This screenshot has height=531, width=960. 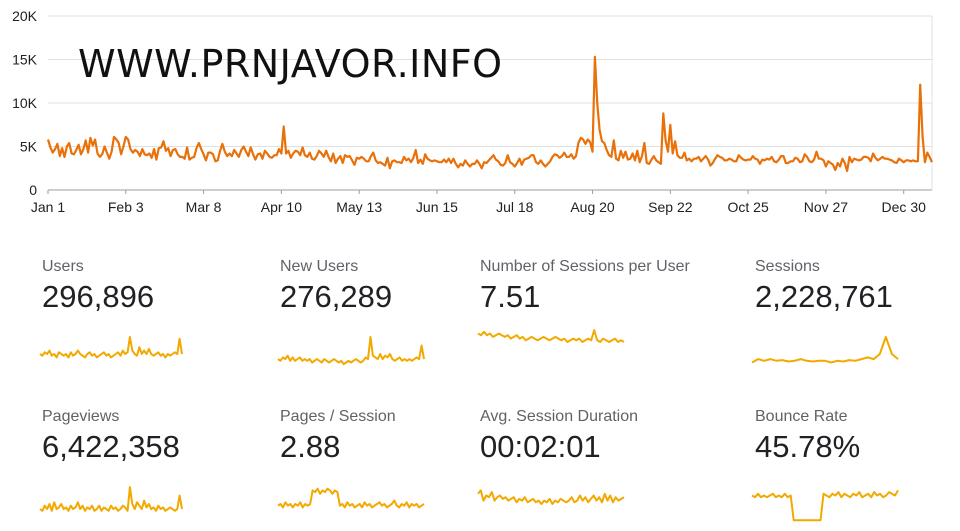 What do you see at coordinates (853, 317) in the screenshot?
I see `metric-card: Sessions 2,228,761` at bounding box center [853, 317].